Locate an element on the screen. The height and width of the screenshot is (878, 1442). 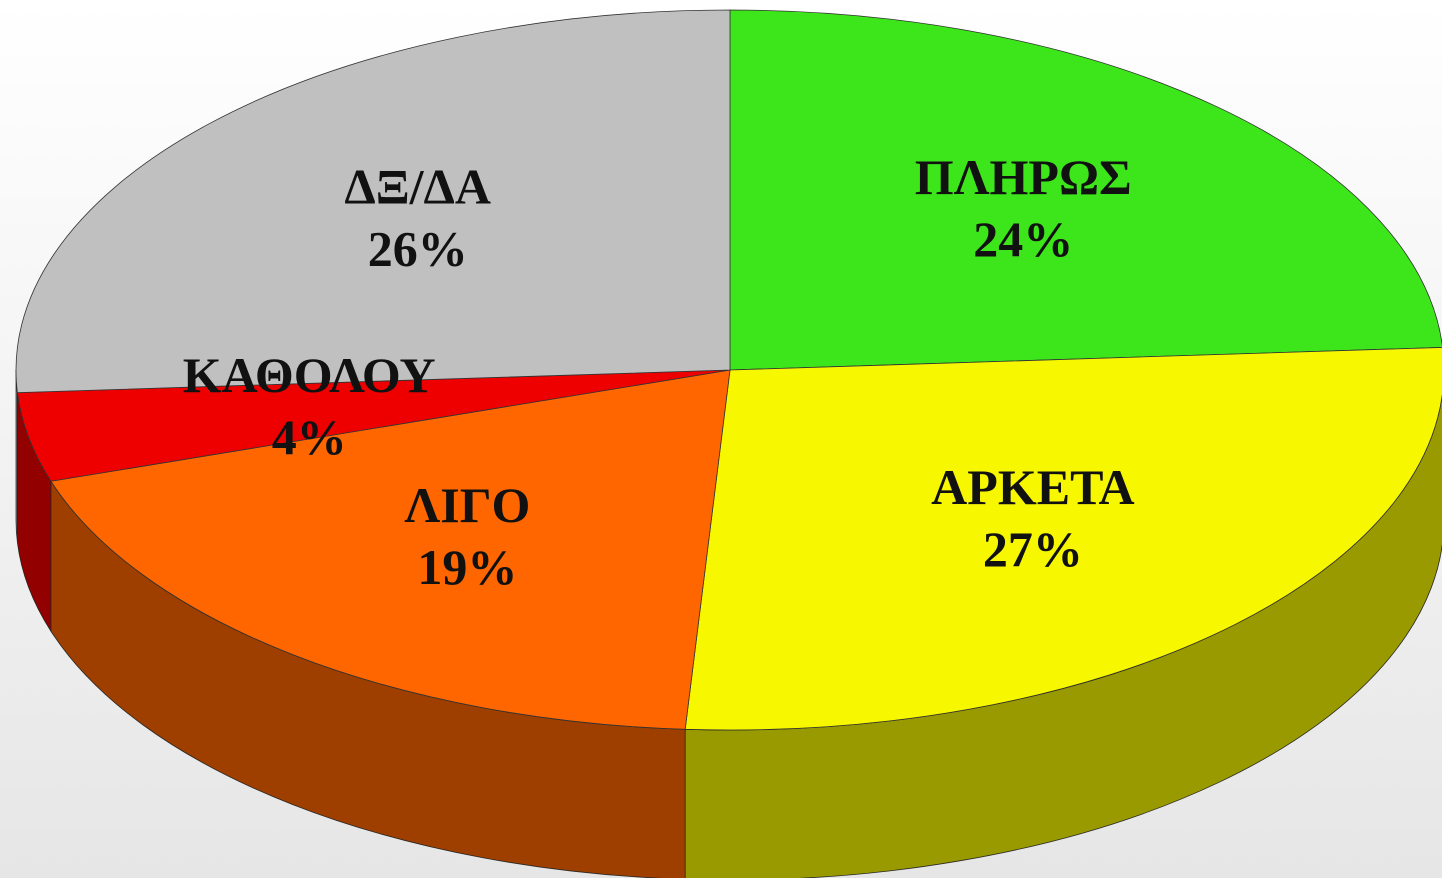
slice-value-label: 27% is located at coordinates (1033, 549).